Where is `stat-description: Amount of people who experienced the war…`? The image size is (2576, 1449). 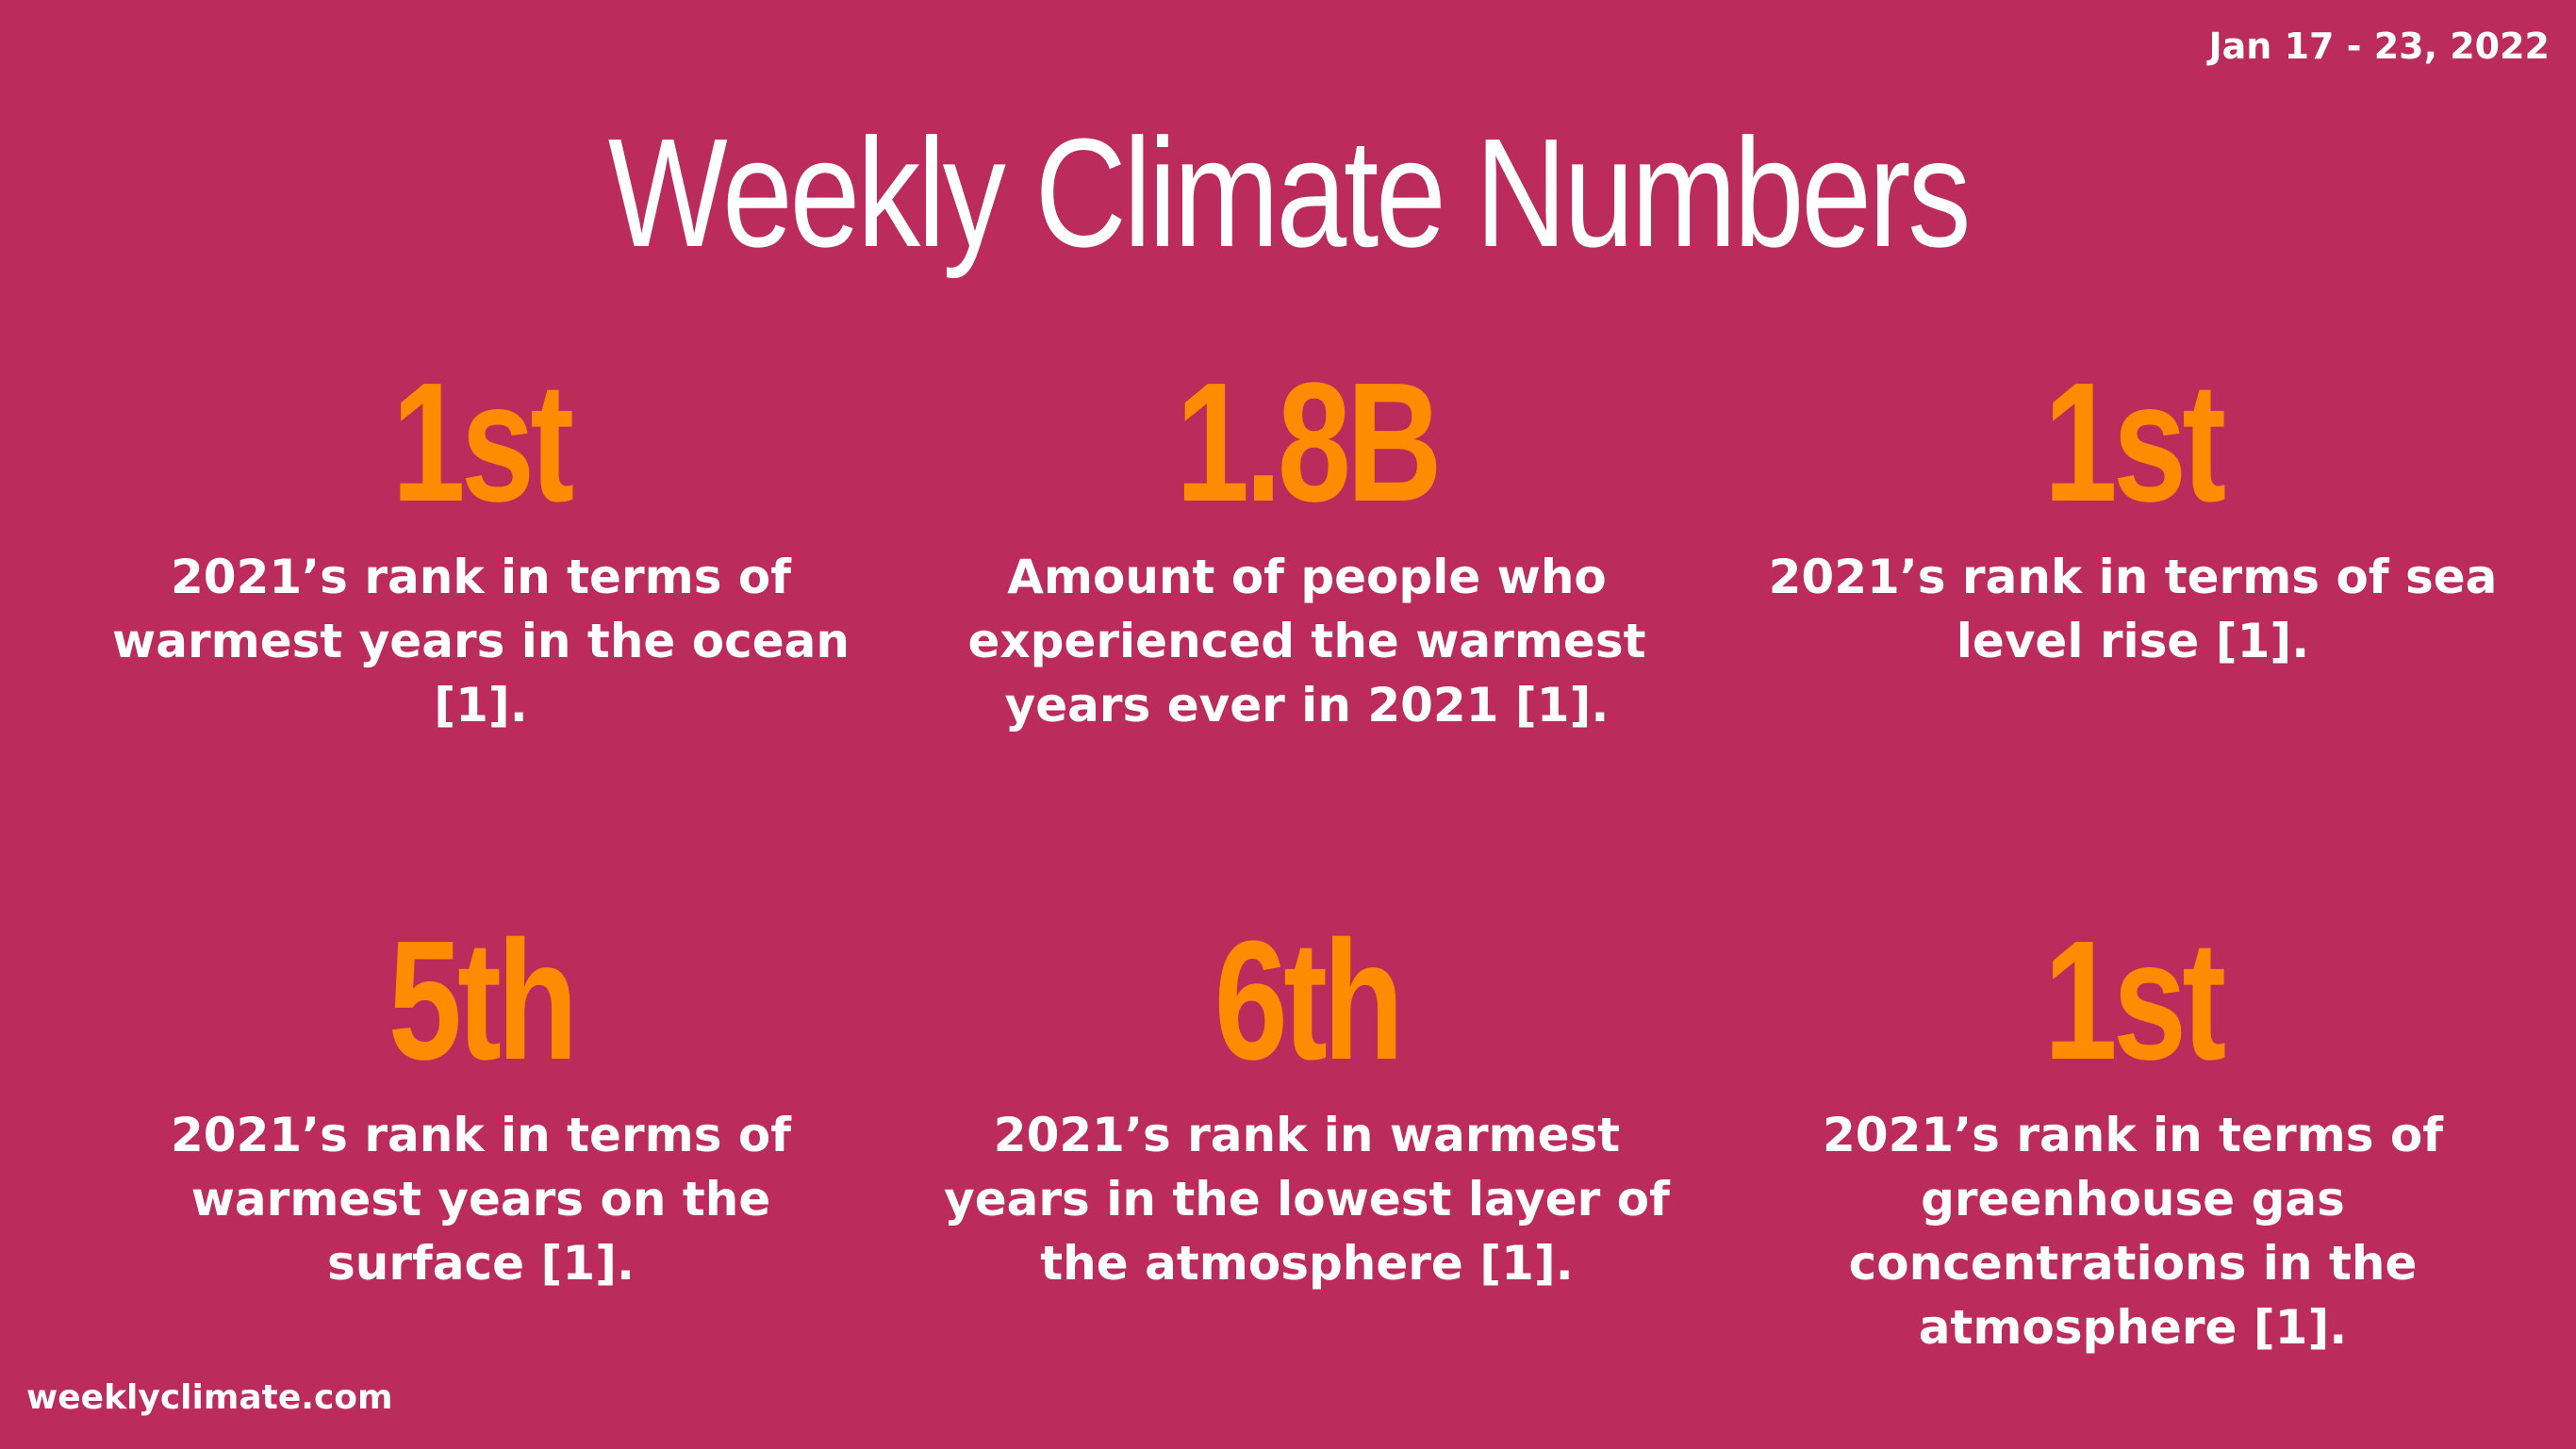
stat-description: Amount of people who experienced the war… is located at coordinates (1306, 642).